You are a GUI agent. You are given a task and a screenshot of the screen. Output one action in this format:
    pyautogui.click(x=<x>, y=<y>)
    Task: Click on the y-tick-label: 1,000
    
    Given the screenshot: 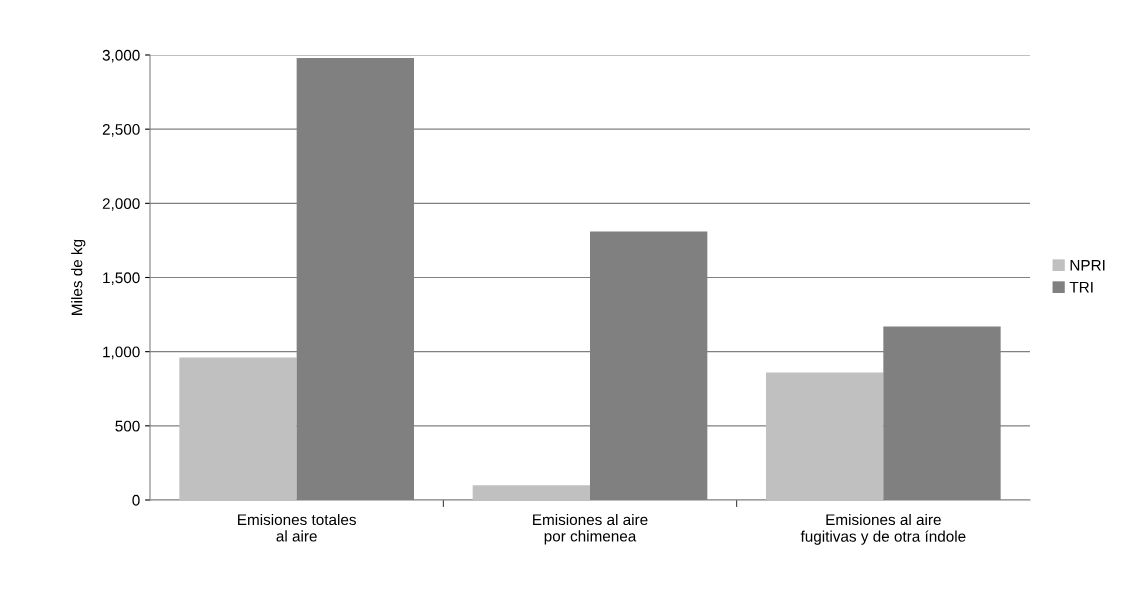 What is the action you would take?
    pyautogui.click(x=121, y=353)
    